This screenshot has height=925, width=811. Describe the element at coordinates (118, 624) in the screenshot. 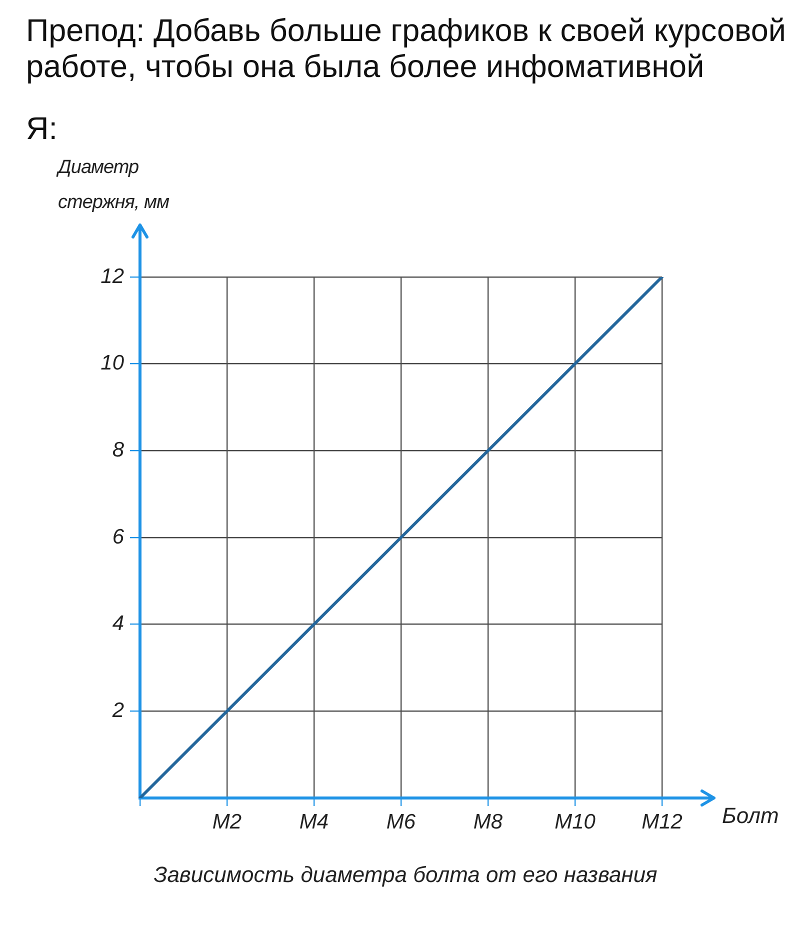

I see `y-tick-label: 4` at that location.